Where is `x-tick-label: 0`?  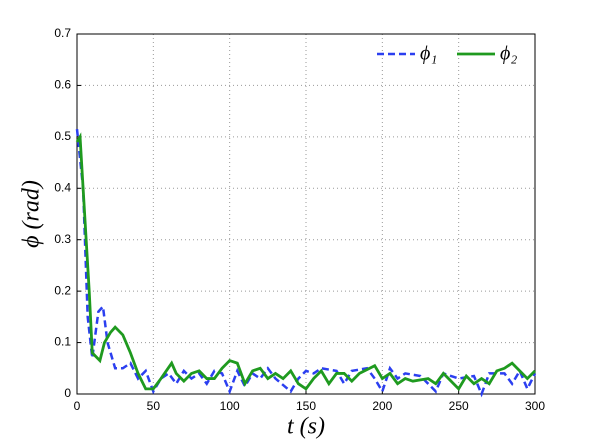 x-tick-label: 0 is located at coordinates (77, 406).